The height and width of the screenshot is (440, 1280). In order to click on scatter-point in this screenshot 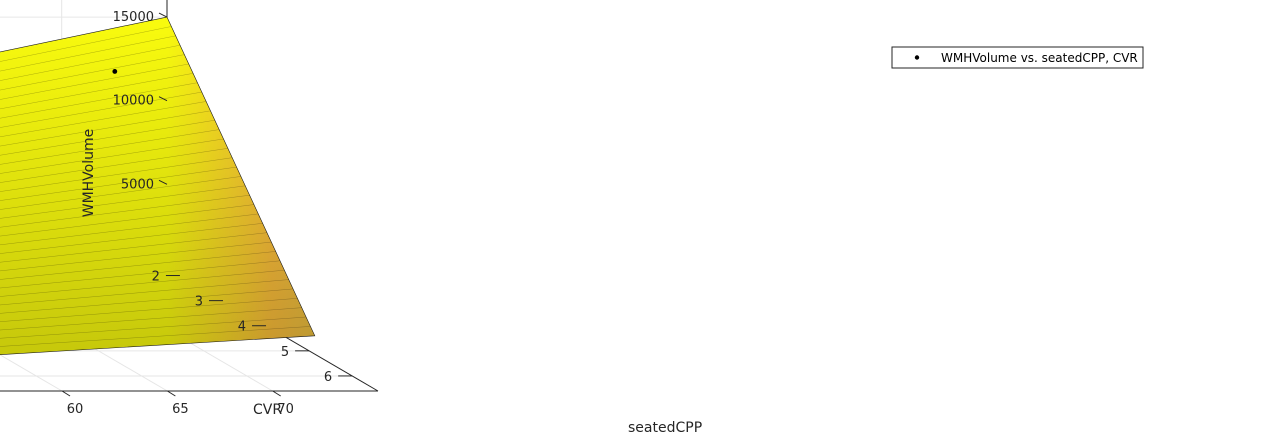, I will do `click(115, 71)`.